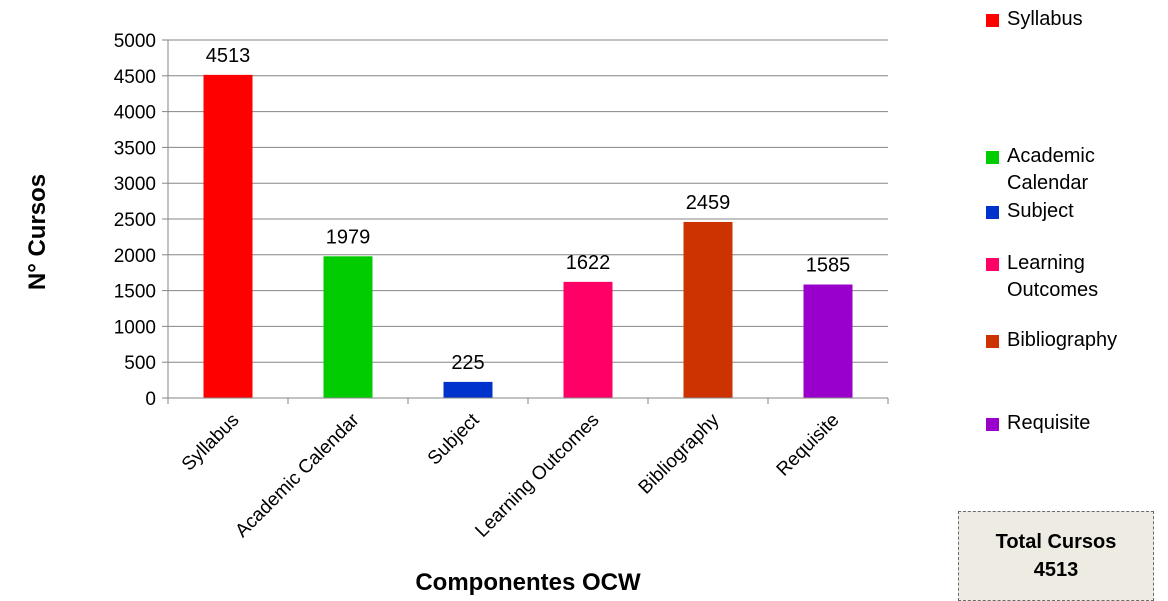 This screenshot has height=601, width=1168. Describe the element at coordinates (992, 424) in the screenshot. I see `legend-swatch-requisite` at that location.